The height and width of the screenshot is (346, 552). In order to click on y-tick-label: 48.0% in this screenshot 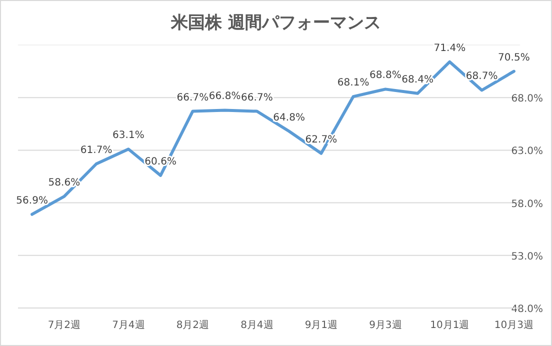, I will do `click(527, 309)`.